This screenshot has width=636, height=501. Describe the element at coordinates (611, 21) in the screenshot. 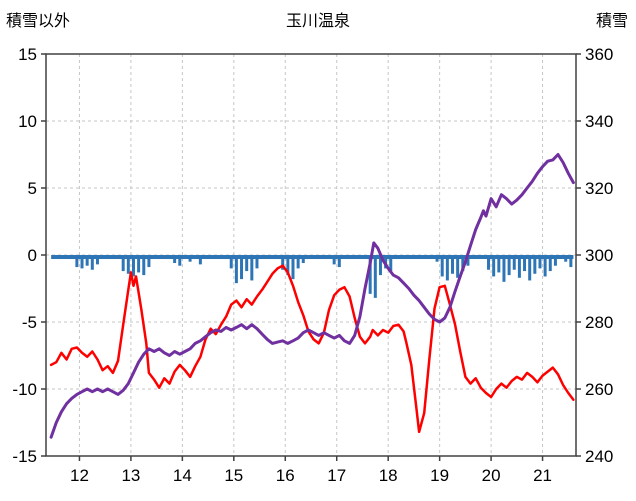

I see `right-axis-title: 積雪` at that location.